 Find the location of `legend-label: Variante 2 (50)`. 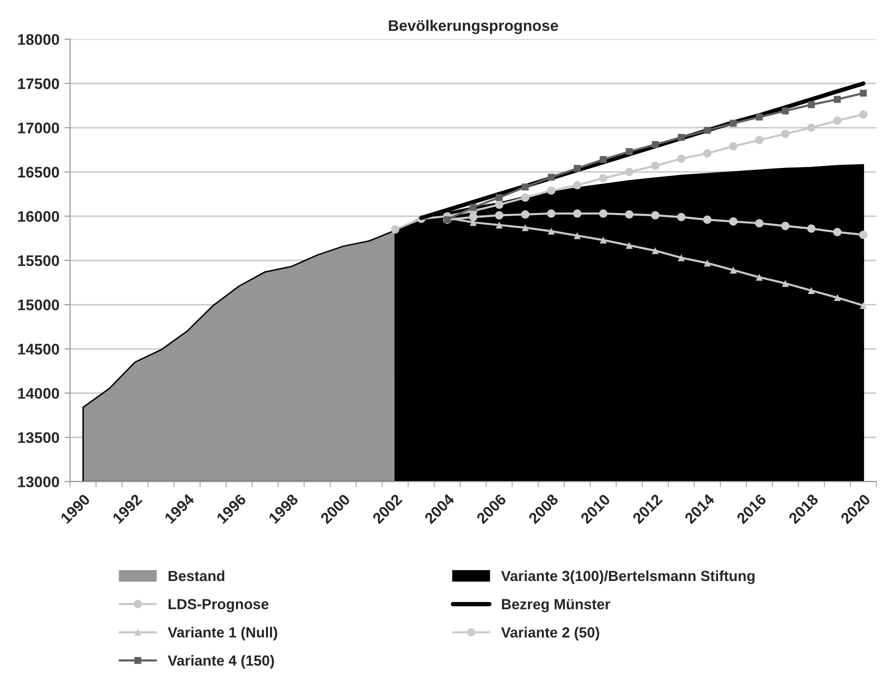

legend-label: Variante 2 (50) is located at coordinates (550, 633).